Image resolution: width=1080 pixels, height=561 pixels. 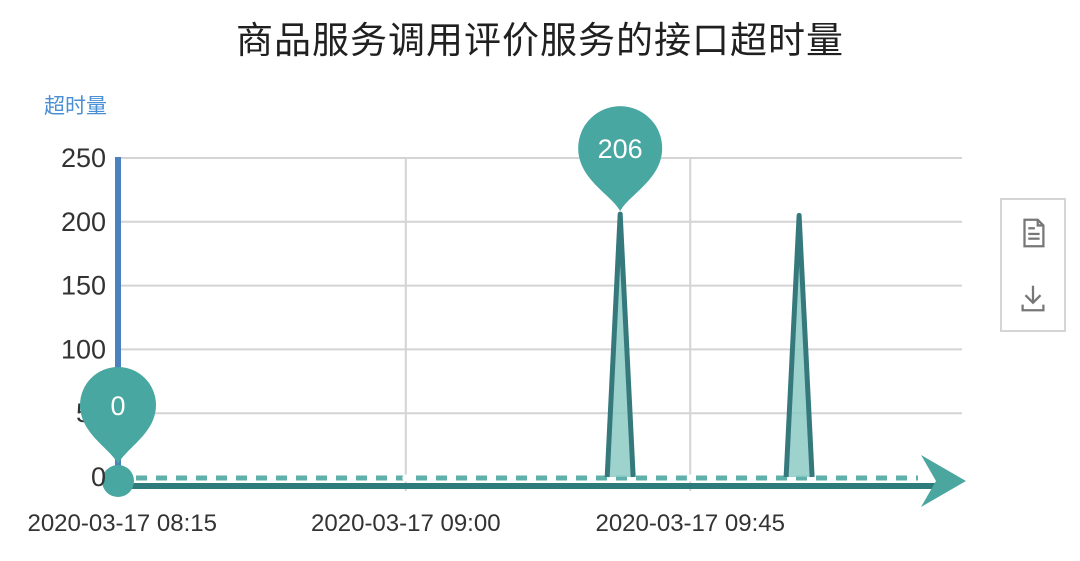 What do you see at coordinates (83, 222) in the screenshot?
I see `y-tick-label: 200` at bounding box center [83, 222].